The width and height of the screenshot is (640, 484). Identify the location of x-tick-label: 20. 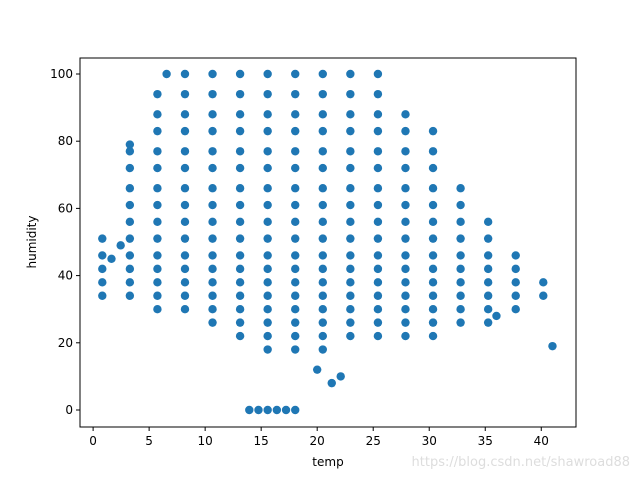
(317, 441).